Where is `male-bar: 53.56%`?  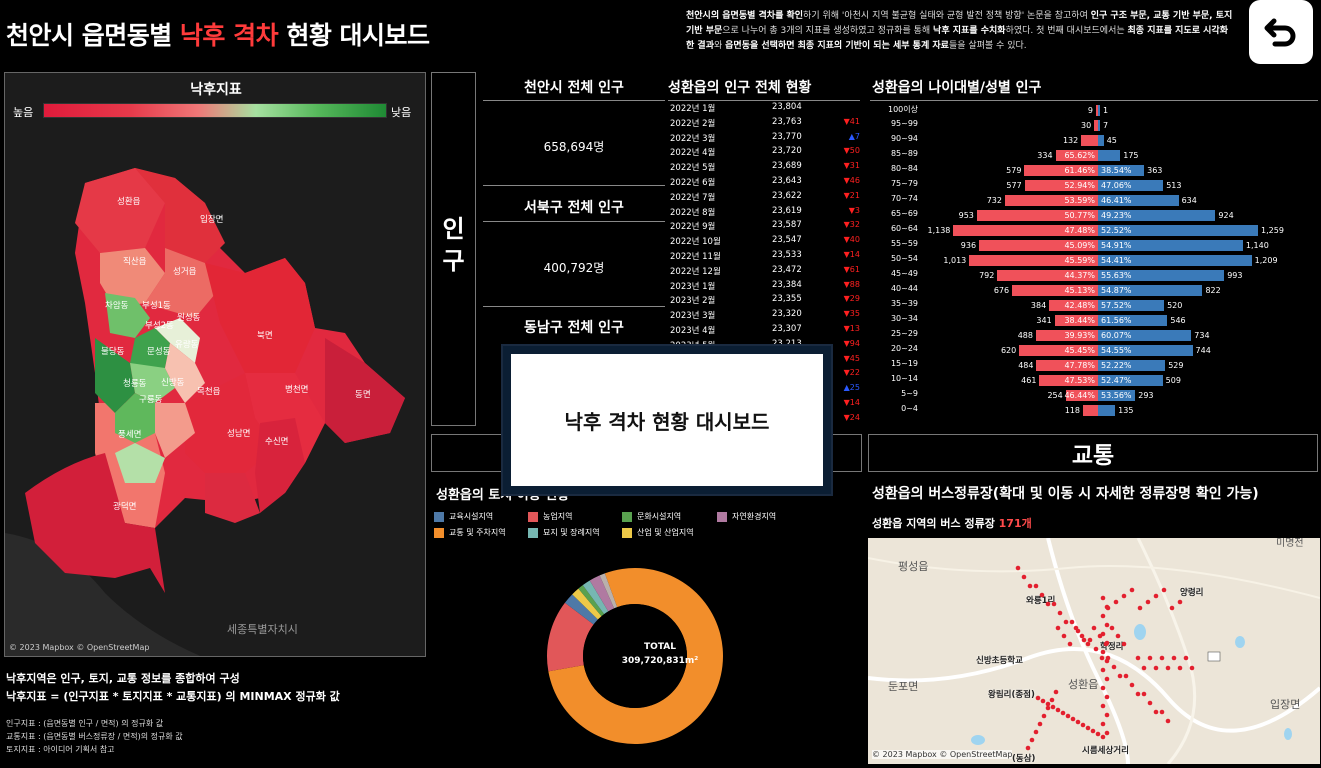 male-bar: 53.56% is located at coordinates (1117, 395).